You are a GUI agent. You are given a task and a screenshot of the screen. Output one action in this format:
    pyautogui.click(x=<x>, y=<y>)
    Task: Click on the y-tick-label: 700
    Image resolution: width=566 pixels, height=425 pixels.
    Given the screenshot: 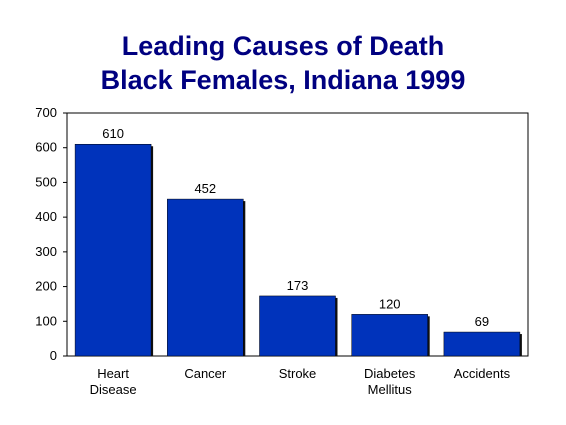 What is the action you would take?
    pyautogui.click(x=46, y=112)
    